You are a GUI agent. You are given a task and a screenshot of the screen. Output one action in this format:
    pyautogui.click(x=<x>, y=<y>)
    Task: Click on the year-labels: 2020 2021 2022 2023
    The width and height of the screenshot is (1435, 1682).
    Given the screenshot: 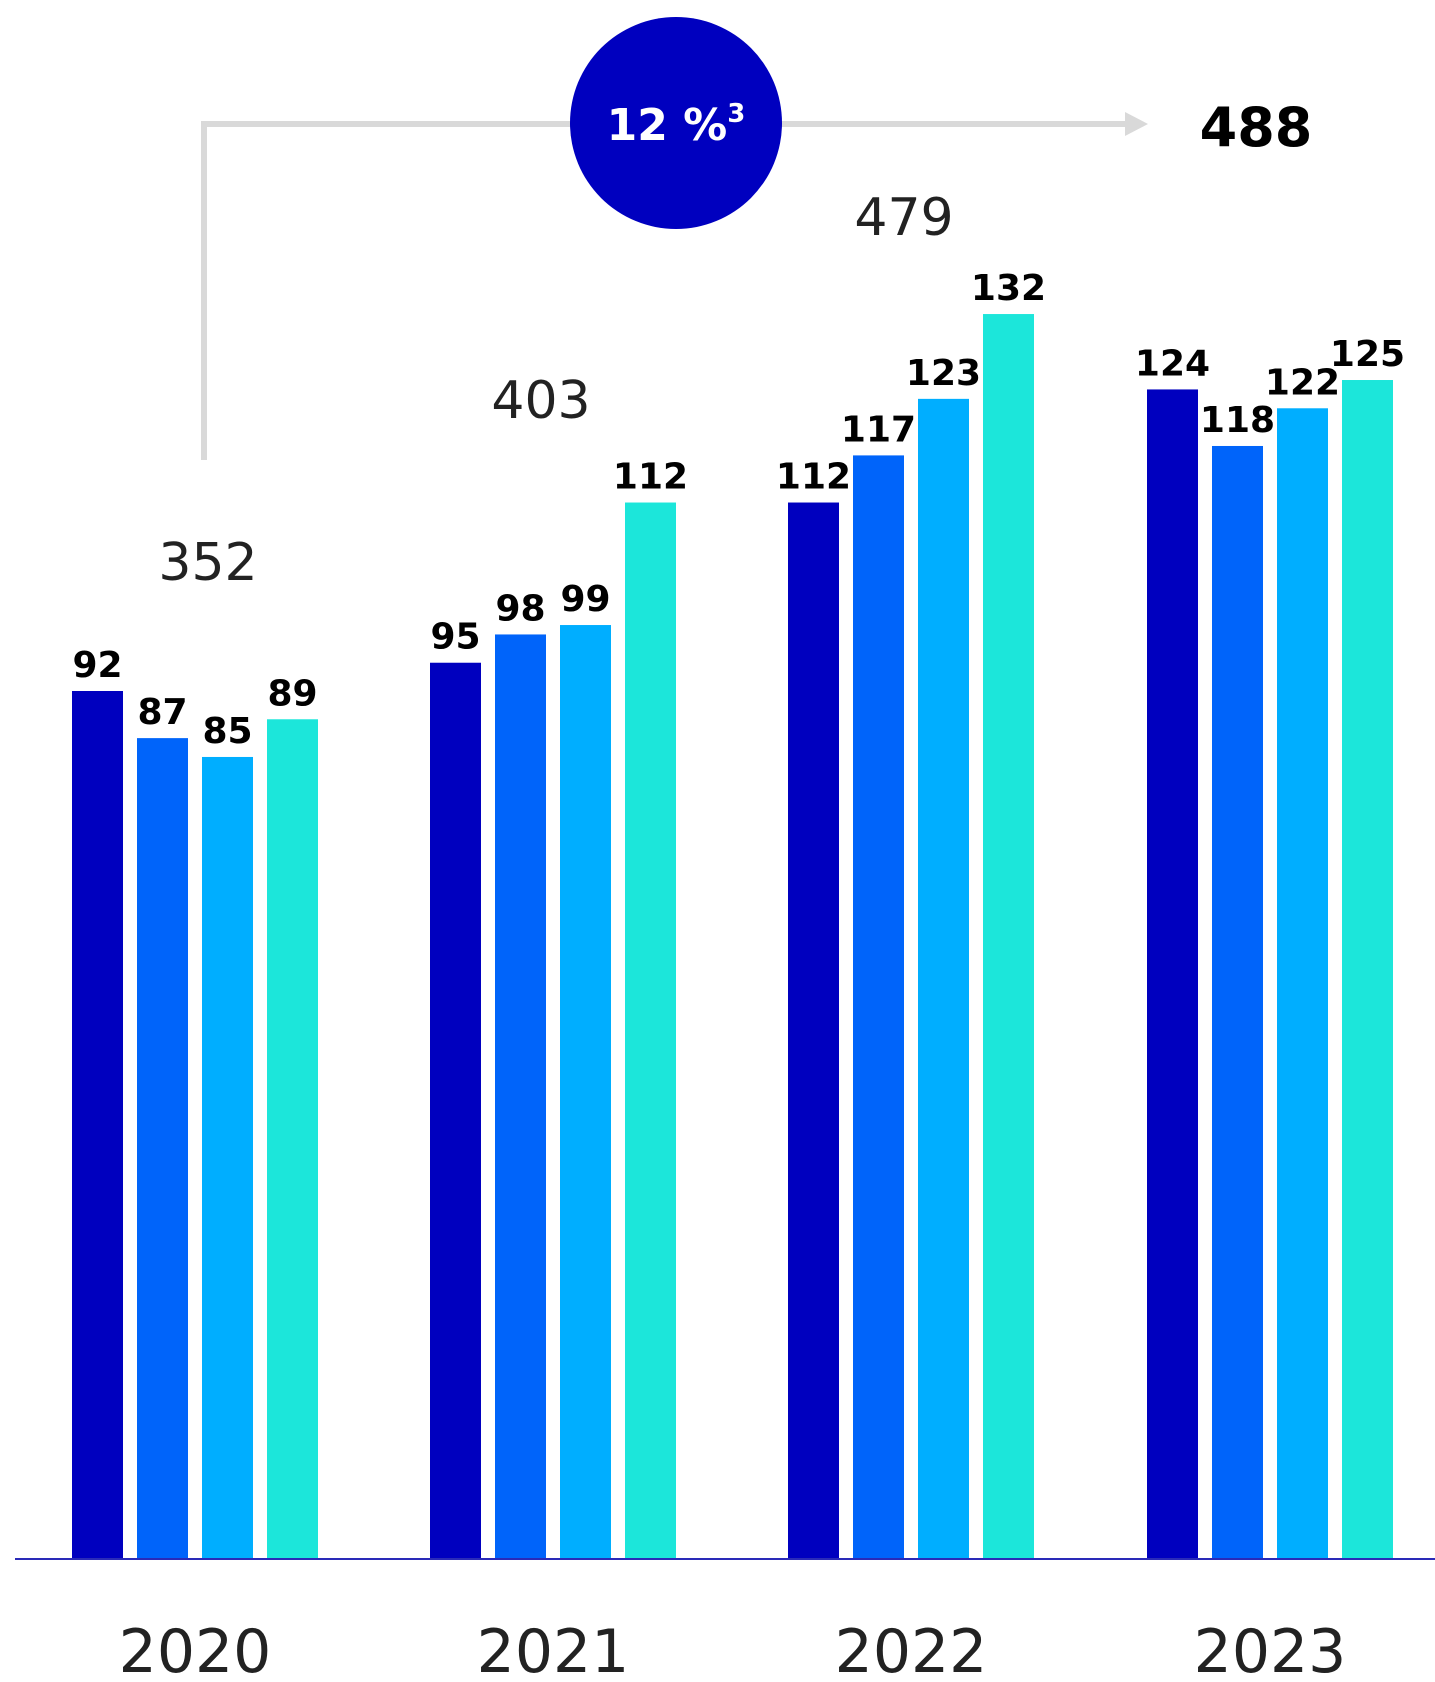 What is the action you would take?
    pyautogui.click(x=733, y=1649)
    